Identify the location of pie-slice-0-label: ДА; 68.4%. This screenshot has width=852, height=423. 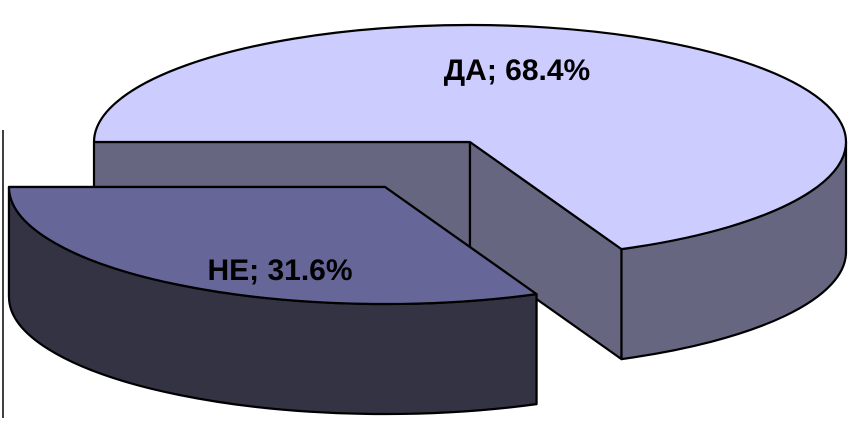
(517, 70).